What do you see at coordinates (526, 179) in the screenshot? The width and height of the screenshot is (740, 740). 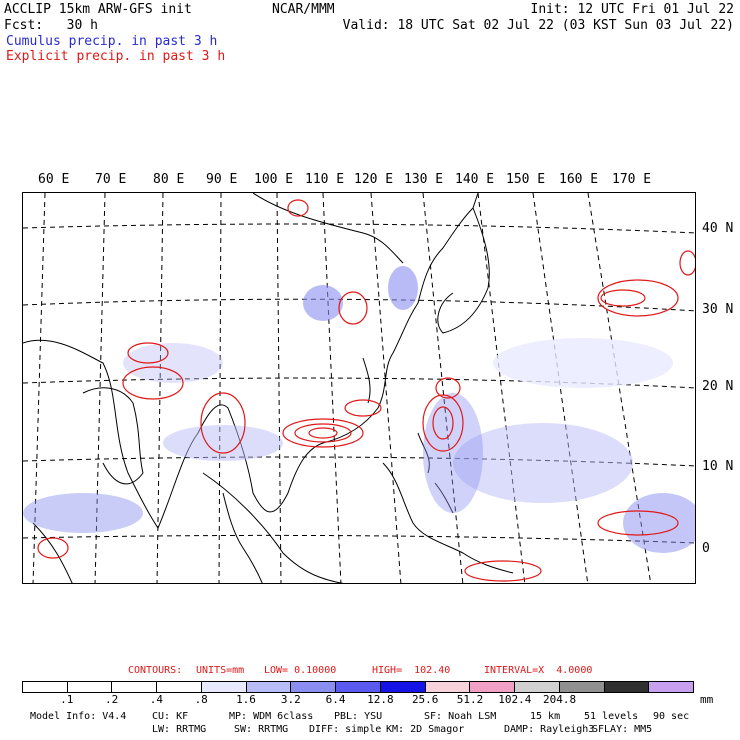 I see `lon-label: 150 E` at bounding box center [526, 179].